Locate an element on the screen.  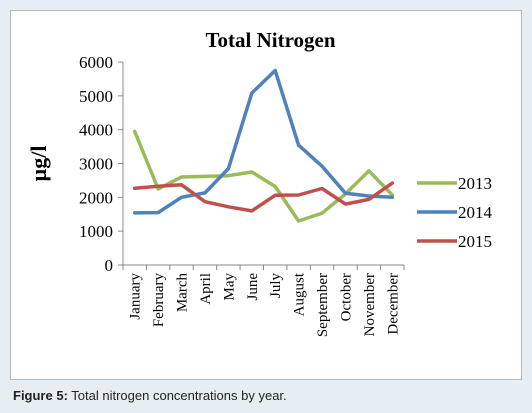
series-line-2013 is located at coordinates (263, 176).